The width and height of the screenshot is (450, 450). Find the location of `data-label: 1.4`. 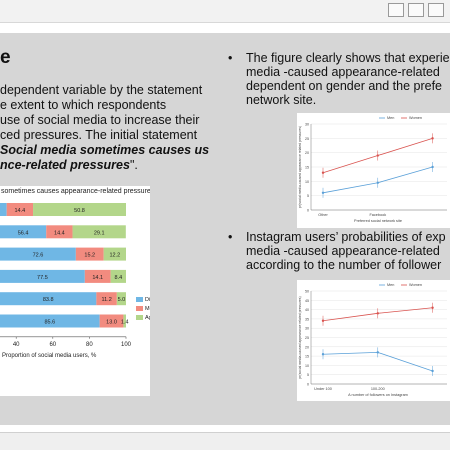

data-label: 1.4 is located at coordinates (125, 323).